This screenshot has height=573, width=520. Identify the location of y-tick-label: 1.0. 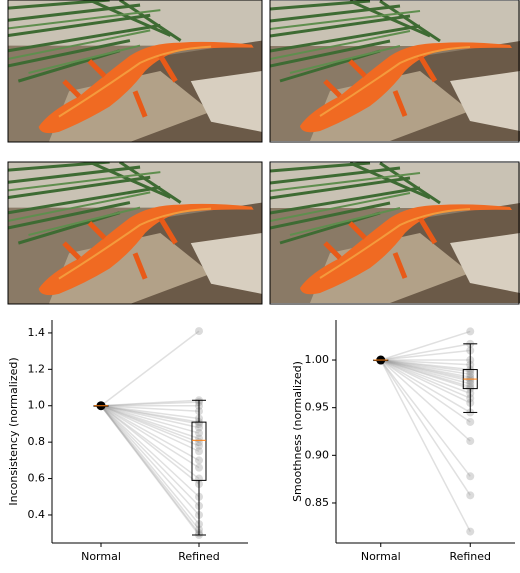
(37, 405).